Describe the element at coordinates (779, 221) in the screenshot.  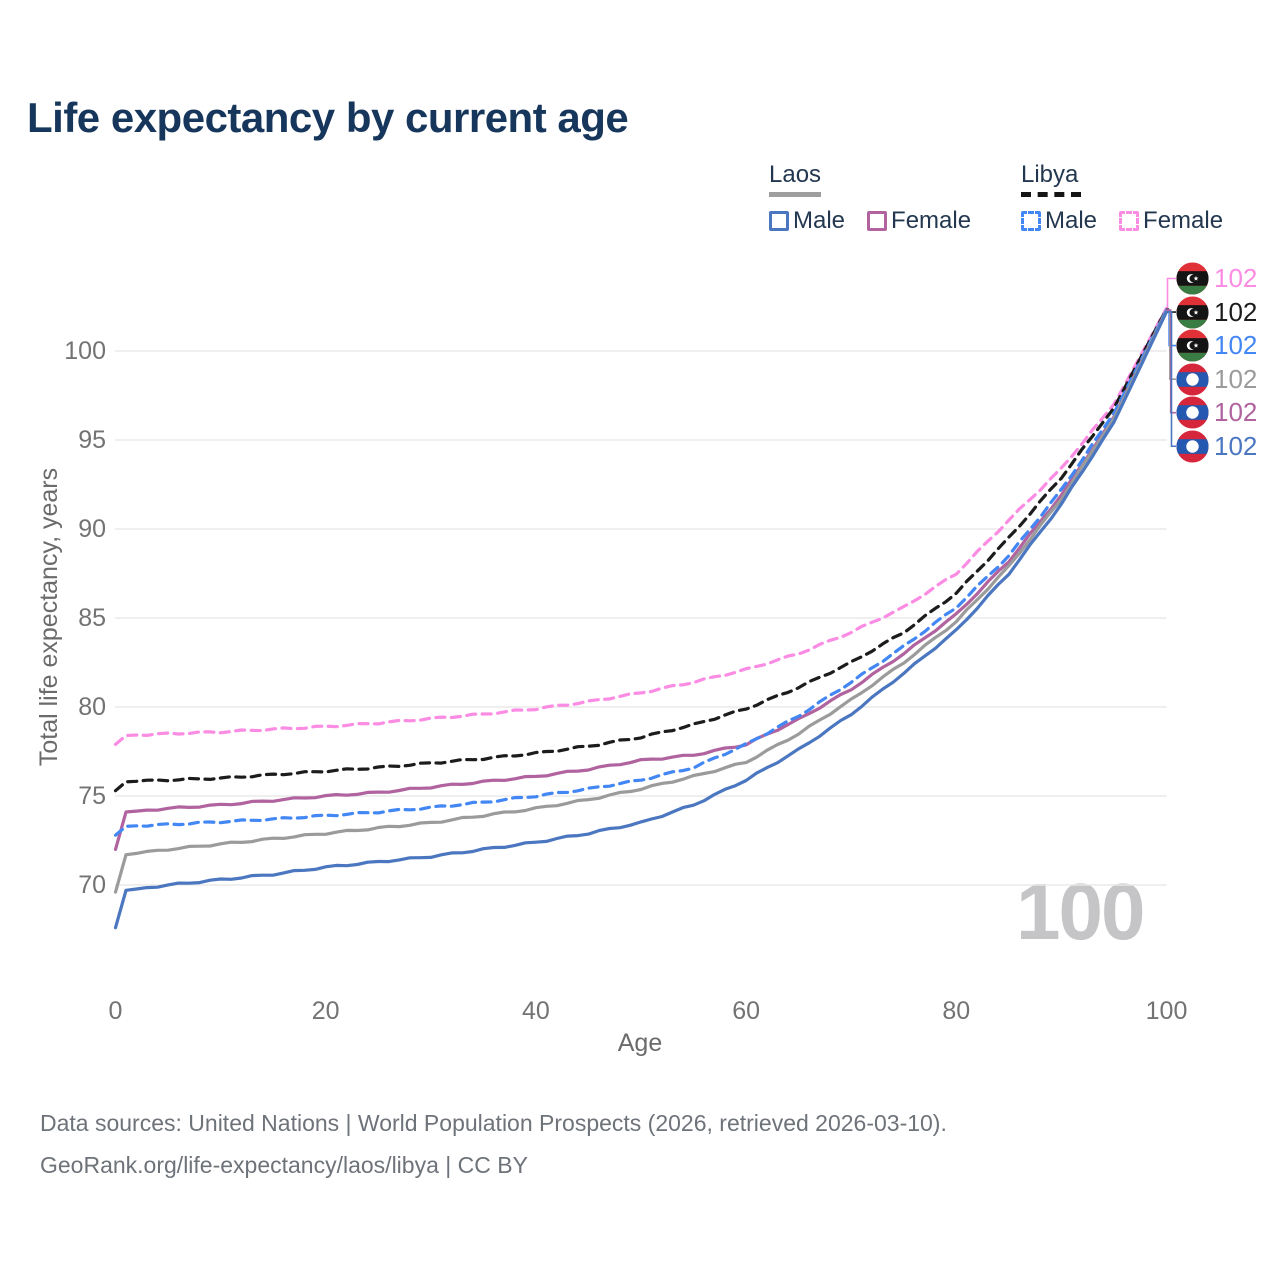
I see `legend-swatch-laos-male` at that location.